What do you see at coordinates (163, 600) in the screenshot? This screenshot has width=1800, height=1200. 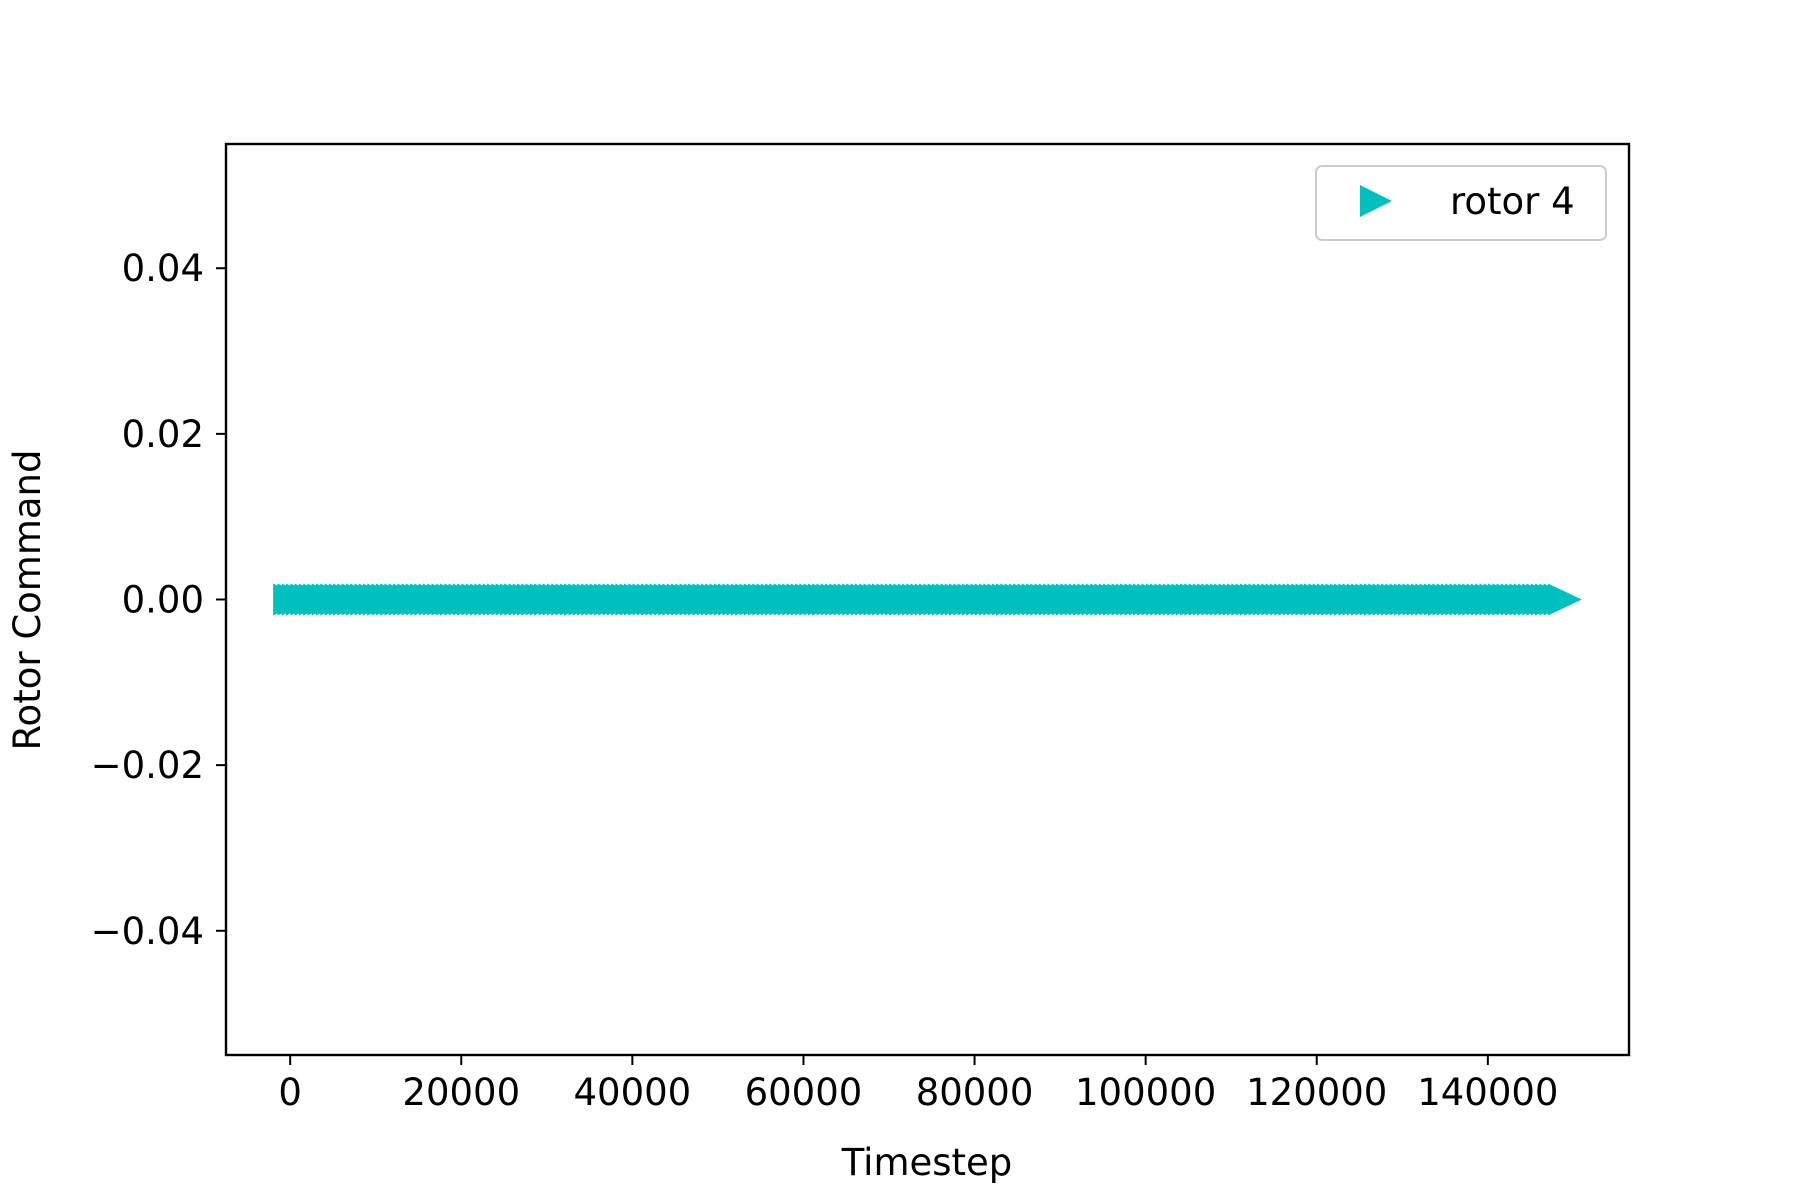 I see `y-tick-label: 0.00` at bounding box center [163, 600].